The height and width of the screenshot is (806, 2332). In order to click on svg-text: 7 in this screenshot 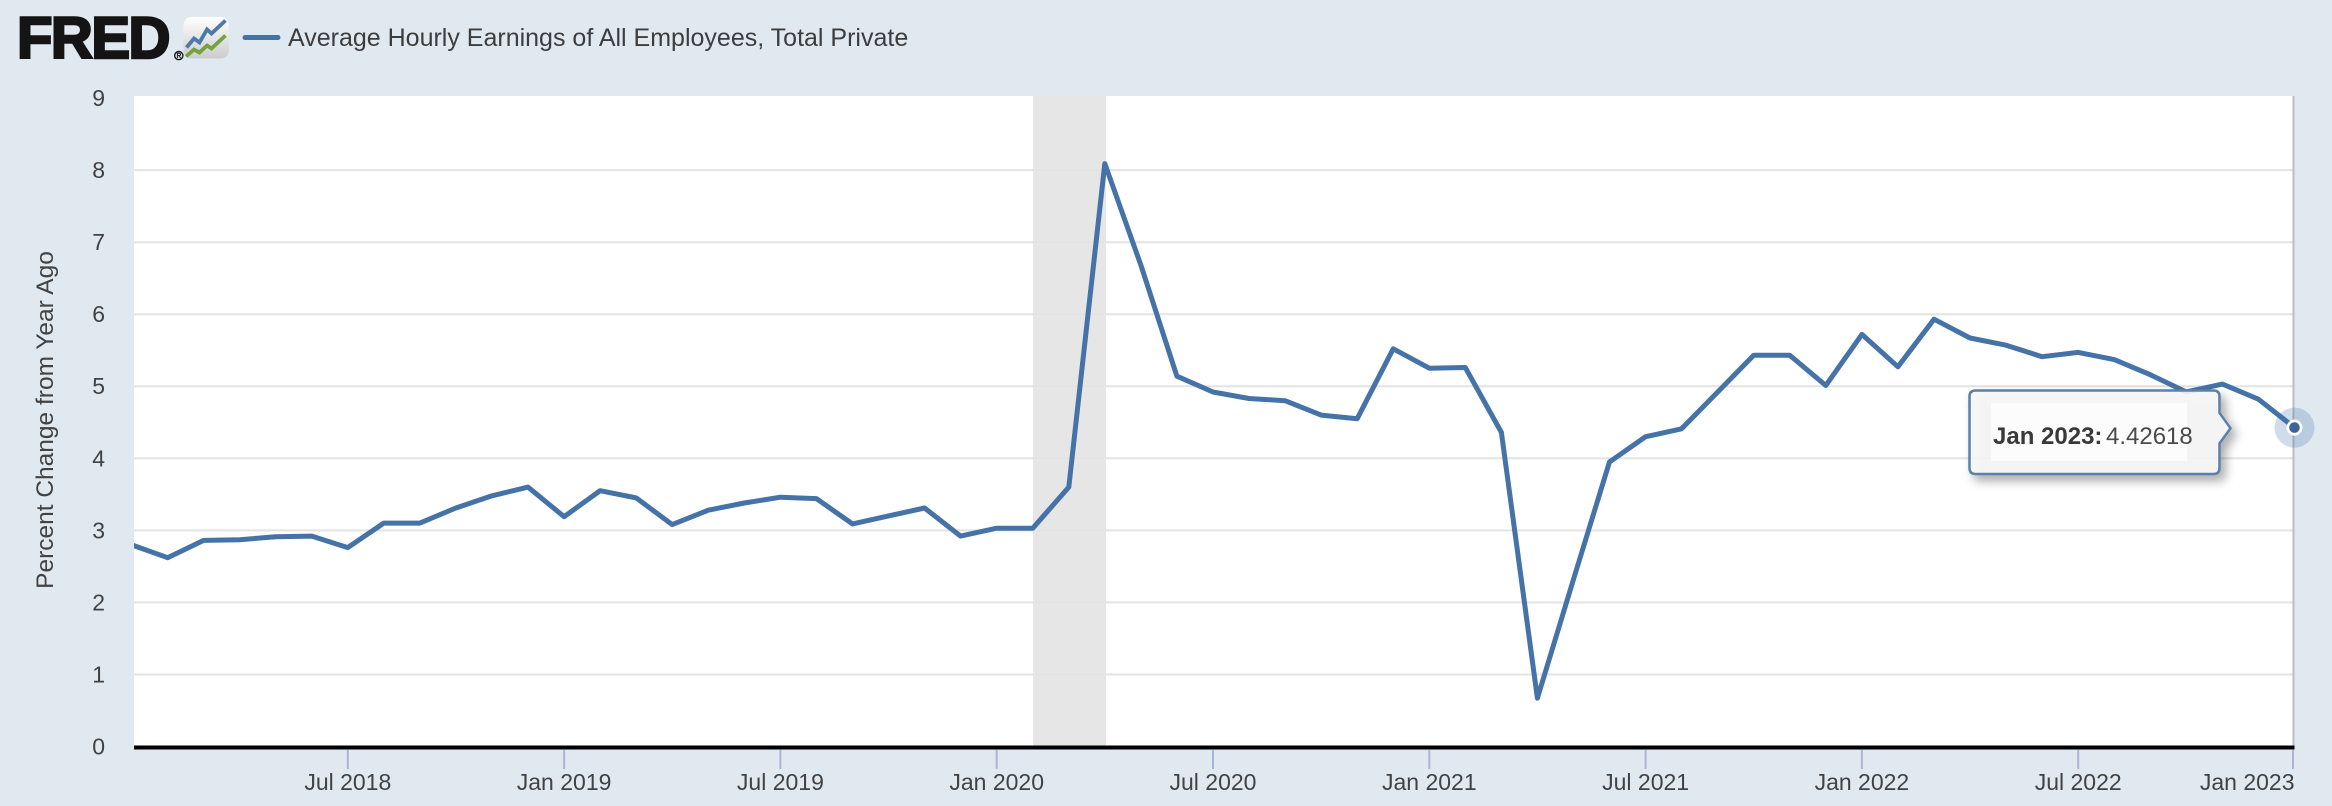, I will do `click(98, 242)`.